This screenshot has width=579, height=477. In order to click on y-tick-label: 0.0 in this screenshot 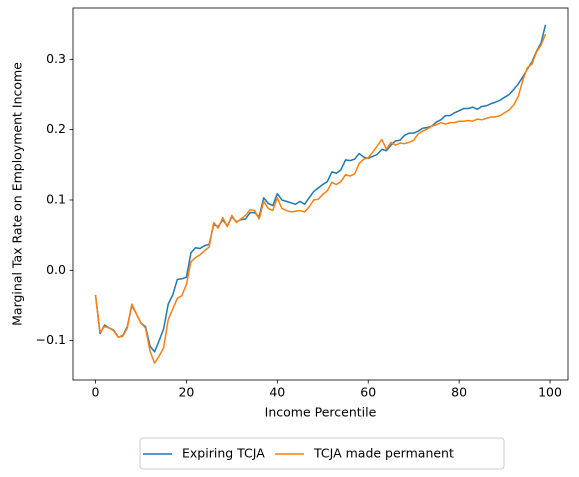, I will do `click(56, 269)`.